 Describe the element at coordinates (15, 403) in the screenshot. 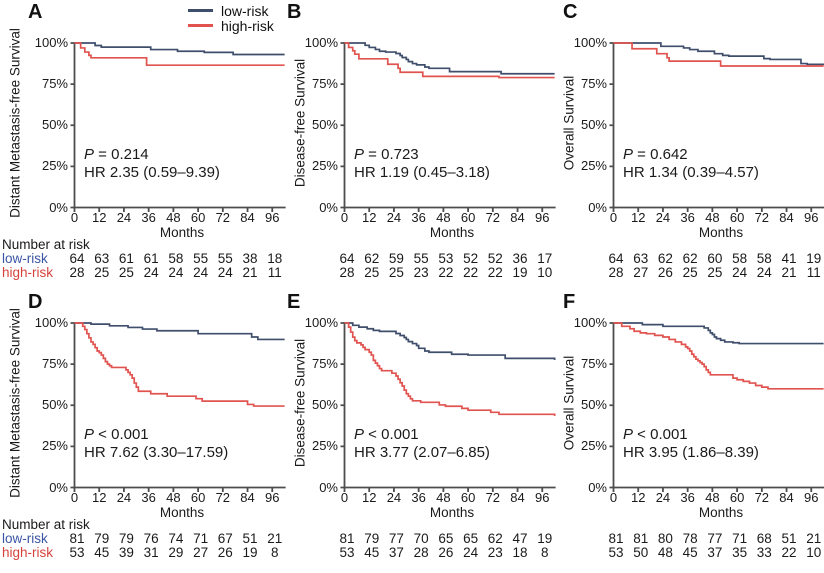

I see `y-axis-label: Distant Metastasis-free Survival` at that location.